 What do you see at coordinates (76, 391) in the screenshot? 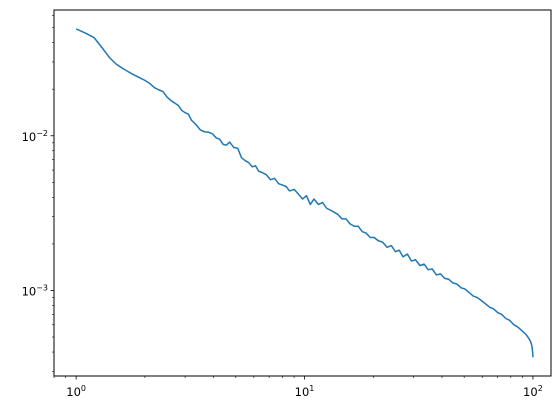
I see `x-tick-label: 100` at bounding box center [76, 391].